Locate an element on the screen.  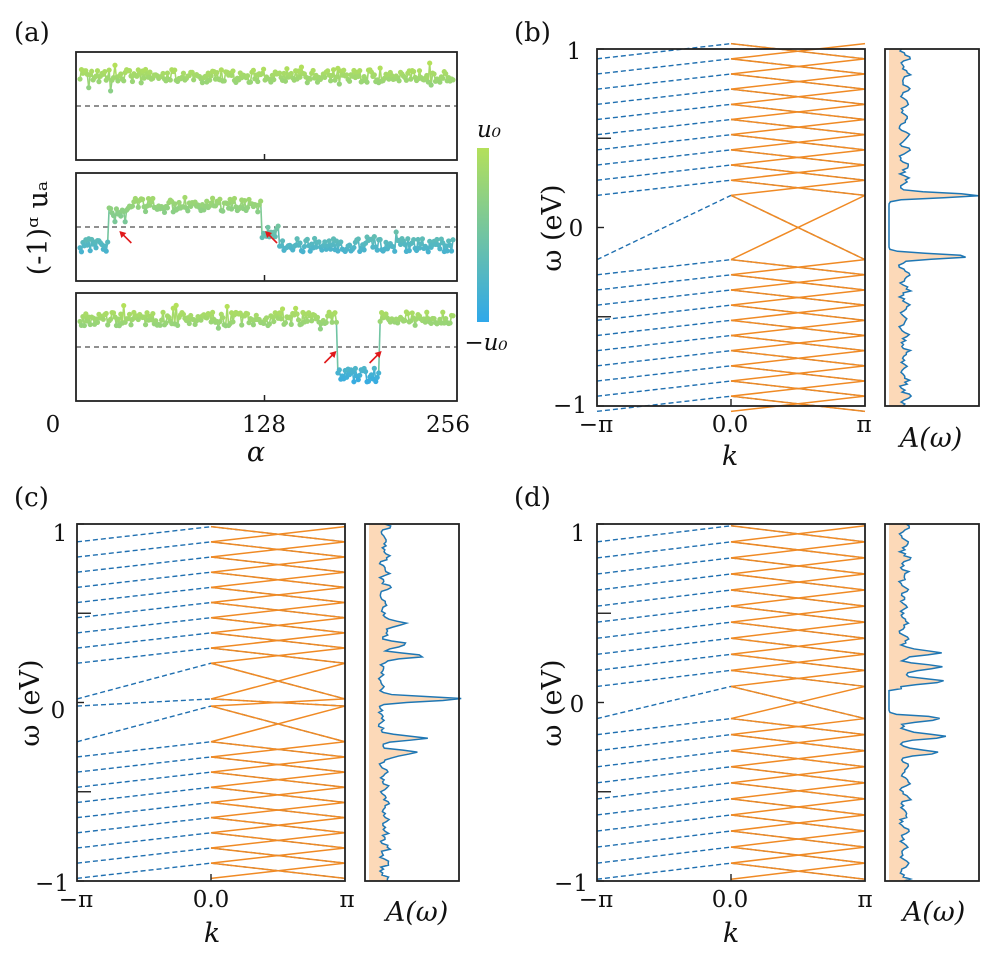
panel-a-frame-bottom is located at coordinates (266, 347).